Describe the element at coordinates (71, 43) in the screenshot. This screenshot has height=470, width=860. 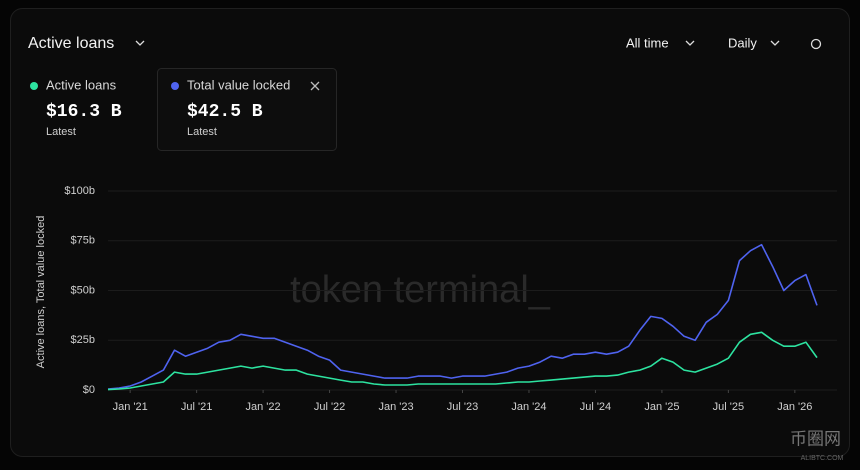
I see `title: Active loans` at that location.